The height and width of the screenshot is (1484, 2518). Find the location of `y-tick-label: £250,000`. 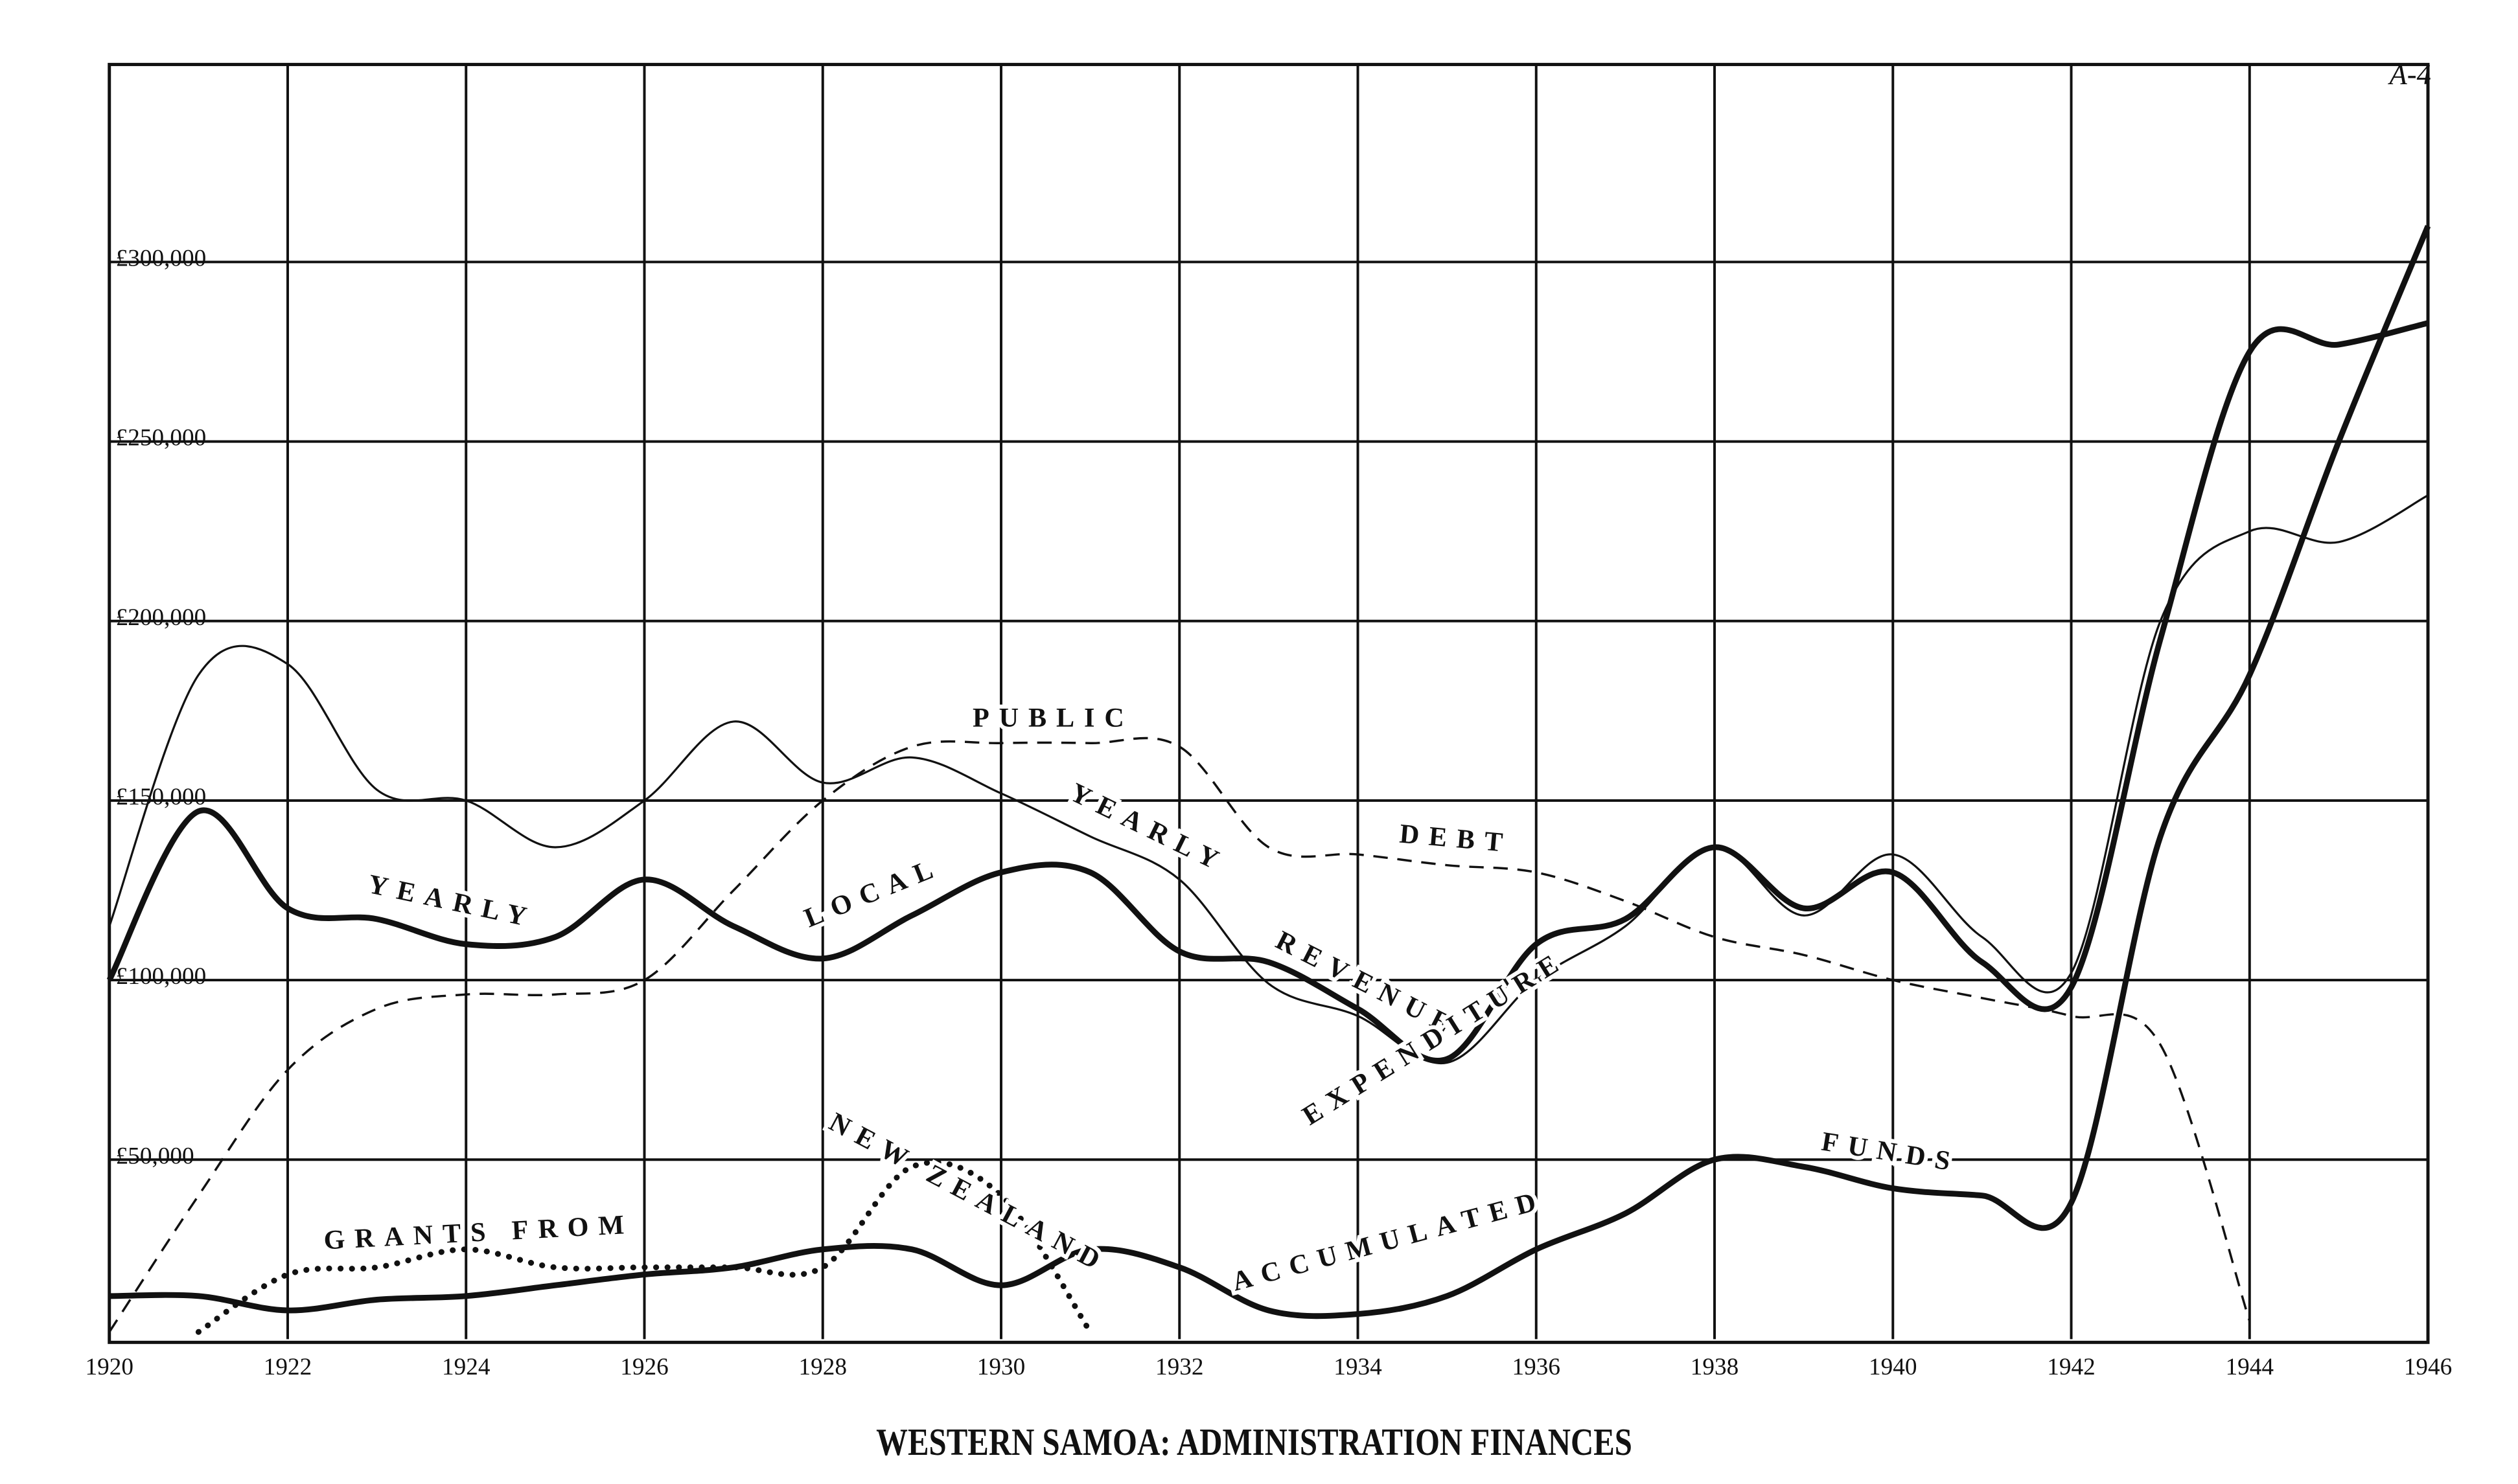

y-tick-label: £250,000 is located at coordinates (161, 438).